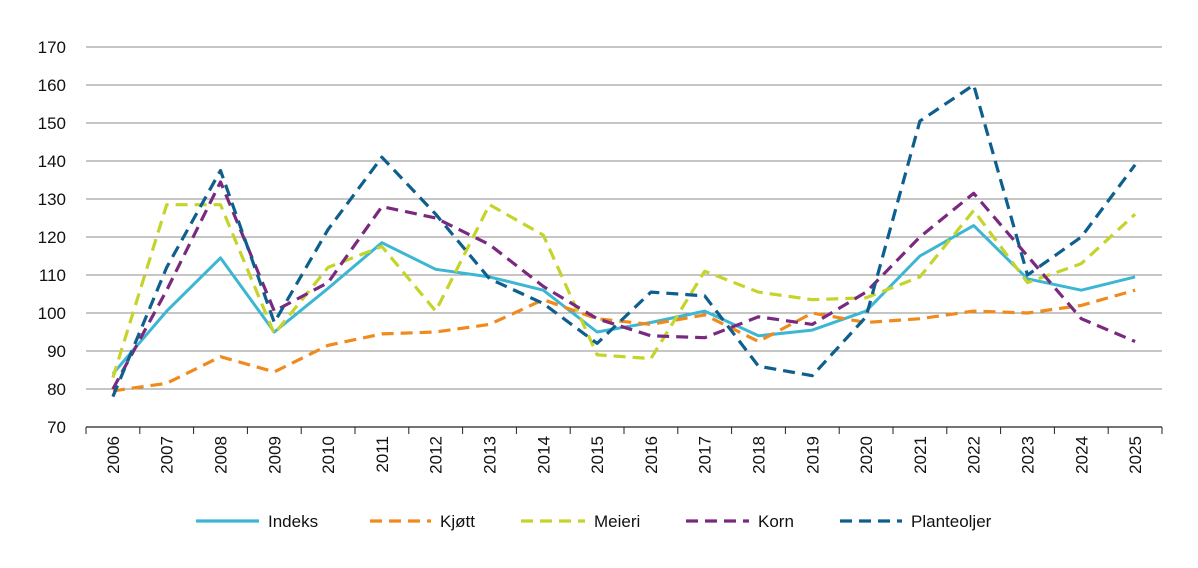 This screenshot has width=1198, height=568. I want to click on legend-item-planteoljer: Planteoljer, so click(916, 521).